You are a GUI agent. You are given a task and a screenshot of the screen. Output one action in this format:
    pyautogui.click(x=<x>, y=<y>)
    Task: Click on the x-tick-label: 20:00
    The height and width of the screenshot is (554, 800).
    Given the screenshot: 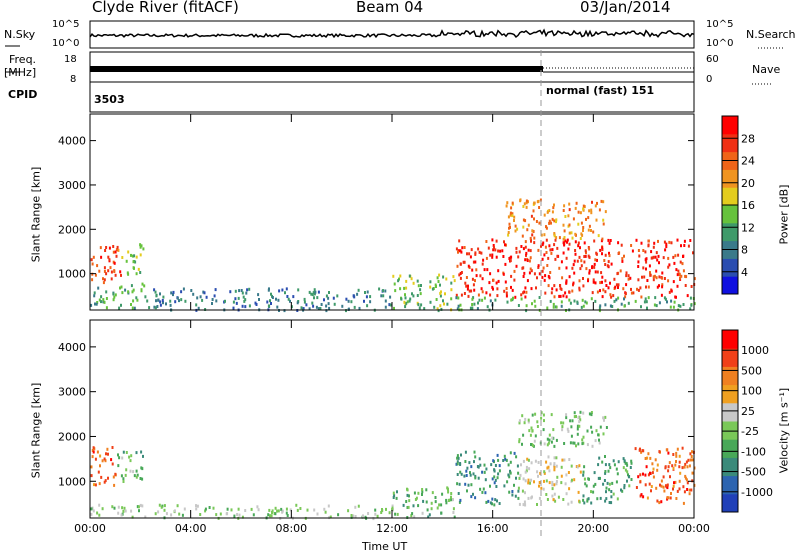 What is the action you would take?
    pyautogui.click(x=593, y=528)
    